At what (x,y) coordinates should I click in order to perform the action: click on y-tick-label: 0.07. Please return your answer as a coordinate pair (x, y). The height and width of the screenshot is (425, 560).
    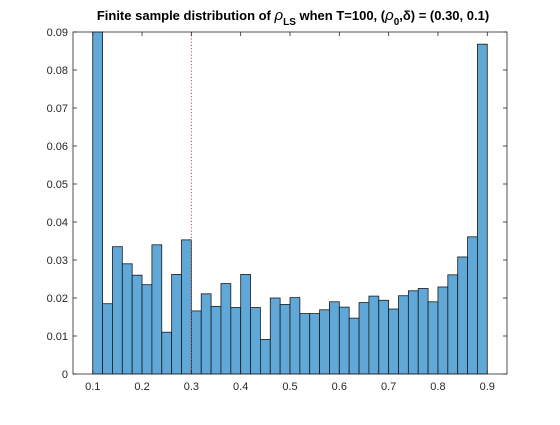
    Looking at the image, I should click on (57, 109).